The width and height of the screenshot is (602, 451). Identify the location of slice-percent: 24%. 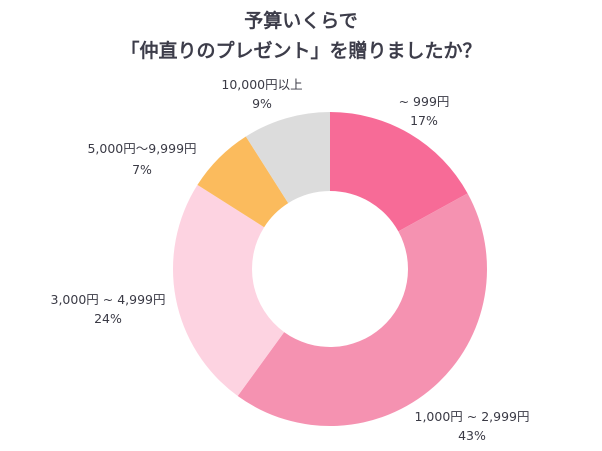
(108, 318).